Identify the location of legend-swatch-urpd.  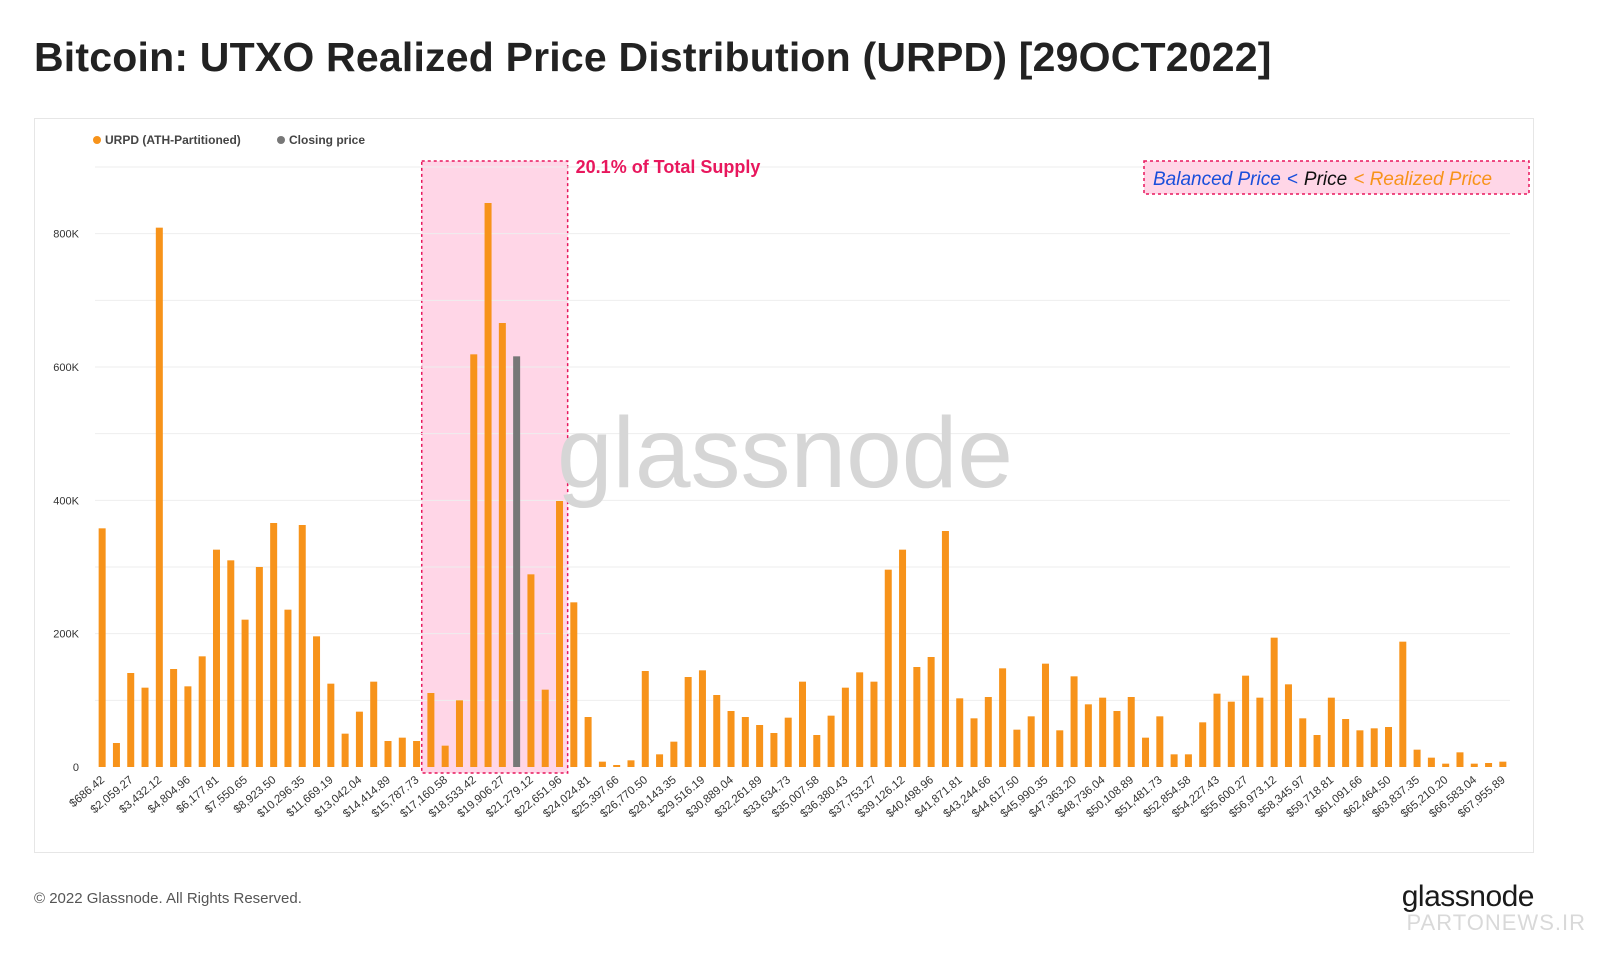
(97, 140).